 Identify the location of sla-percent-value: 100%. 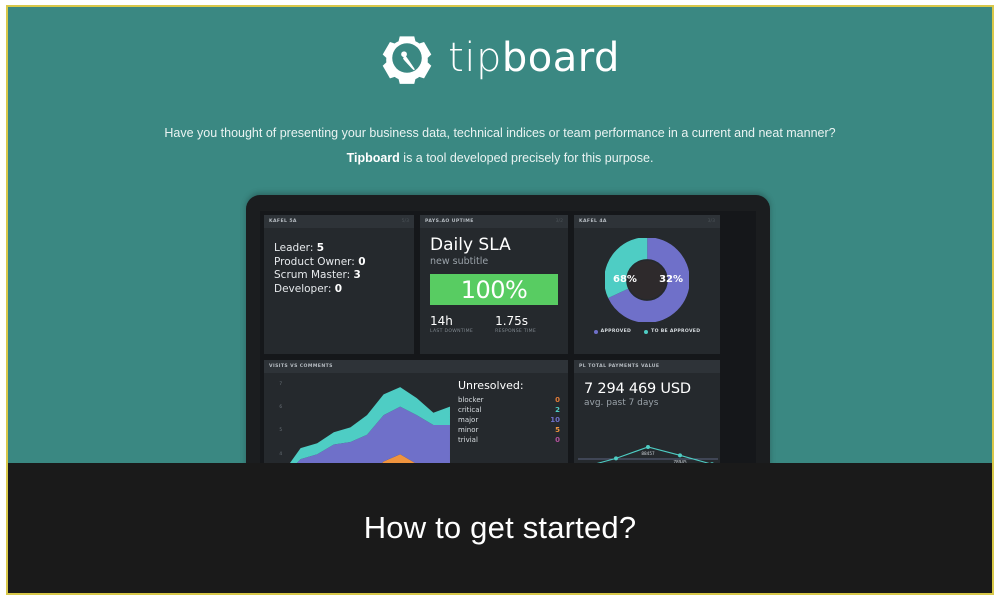
(494, 289).